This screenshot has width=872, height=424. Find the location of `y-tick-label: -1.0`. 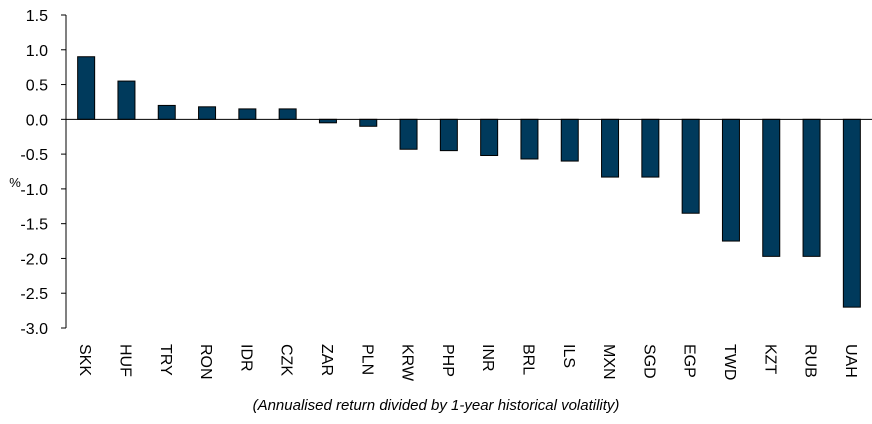

y-tick-label: -1.0 is located at coordinates (34, 190).